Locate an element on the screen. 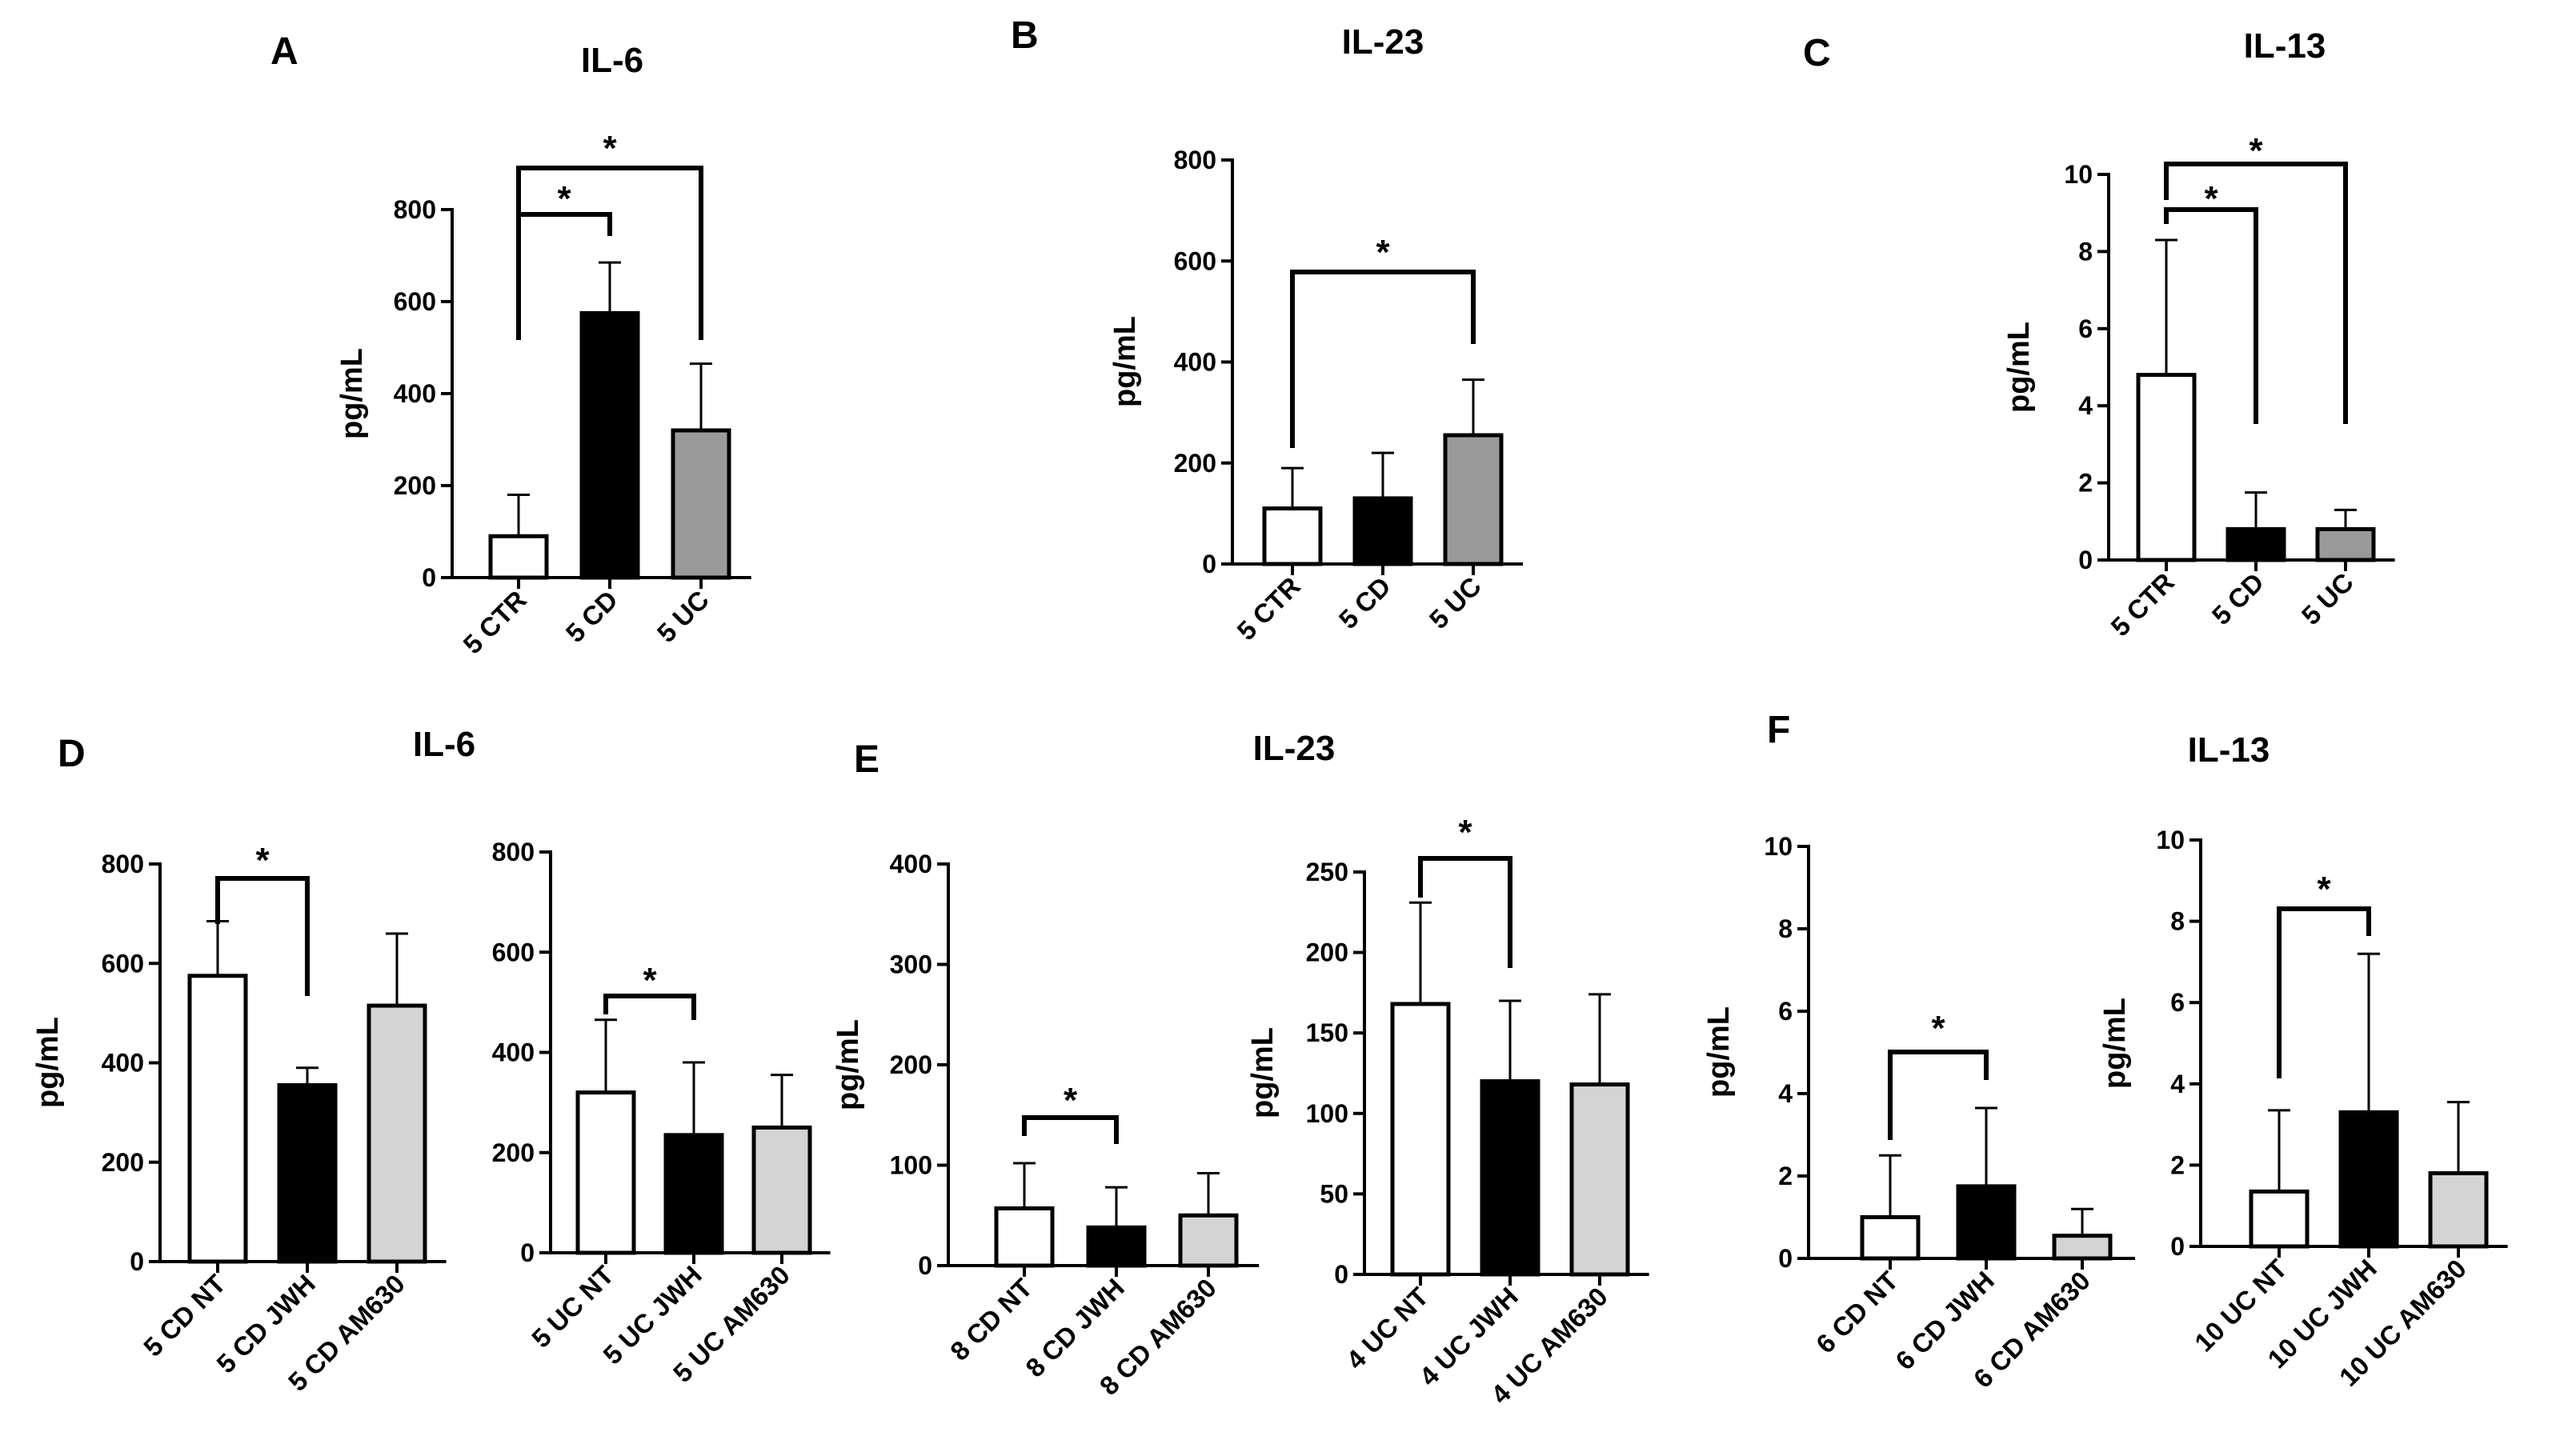  significance-star-e2-0: * is located at coordinates (1465, 832).